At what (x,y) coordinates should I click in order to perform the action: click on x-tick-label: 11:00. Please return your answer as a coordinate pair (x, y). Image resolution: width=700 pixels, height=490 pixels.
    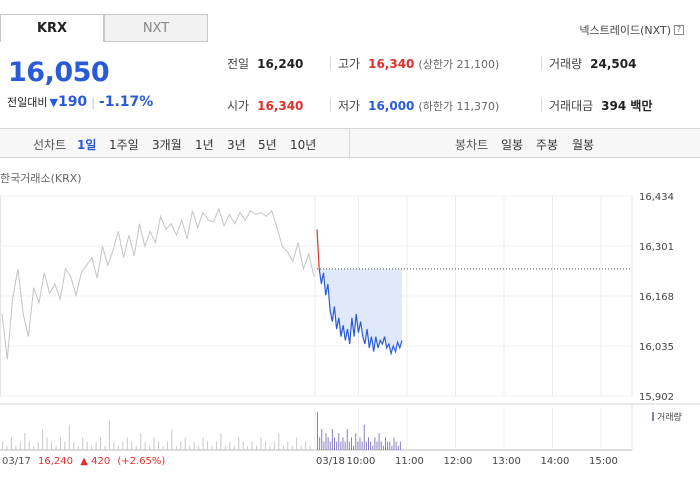
    Looking at the image, I should click on (409, 461).